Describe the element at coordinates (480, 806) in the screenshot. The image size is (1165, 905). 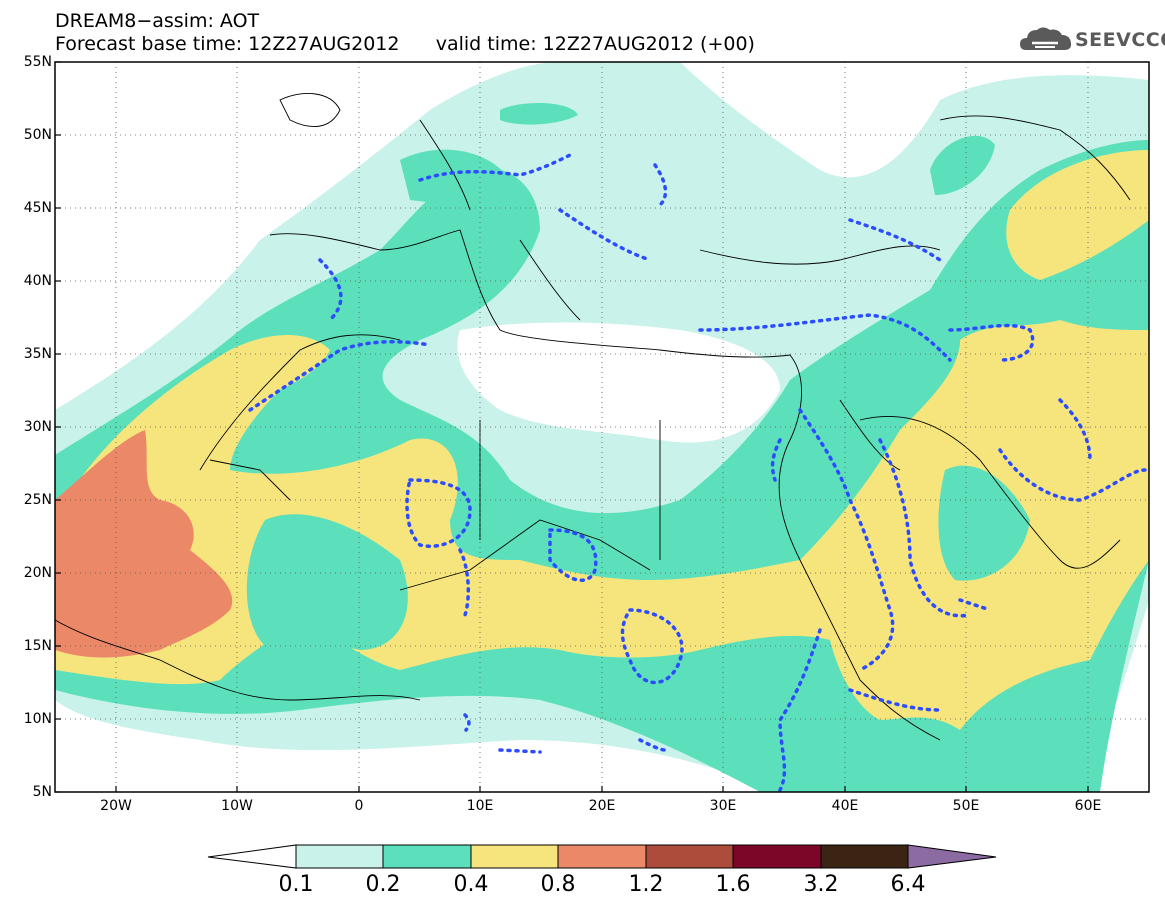
I see `lon-label: 10E` at that location.